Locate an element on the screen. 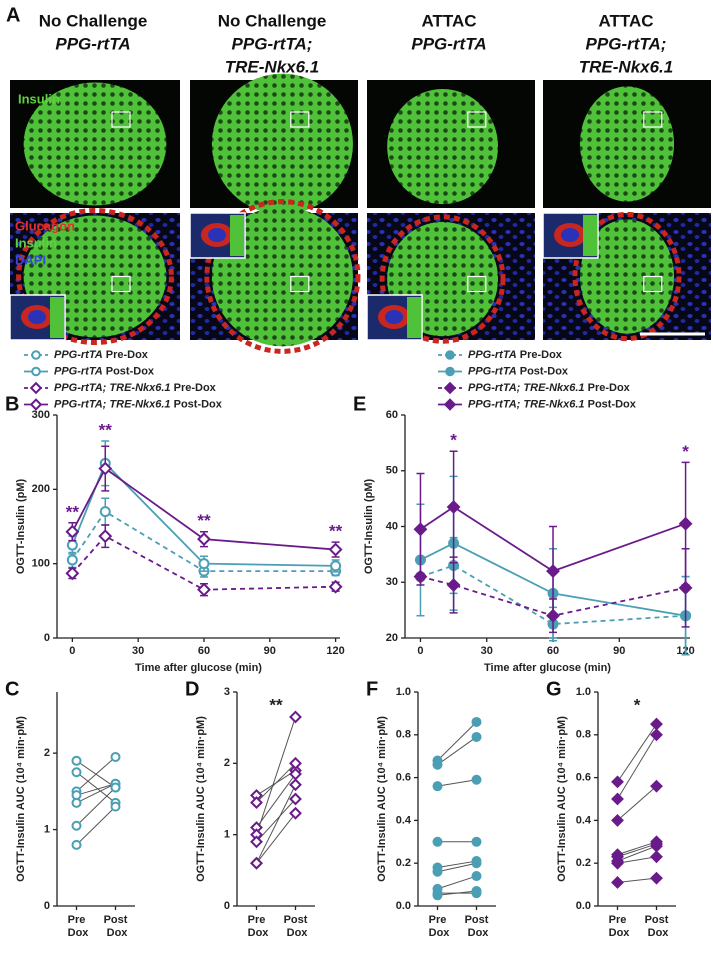  islet is located at coordinates (282, 276).